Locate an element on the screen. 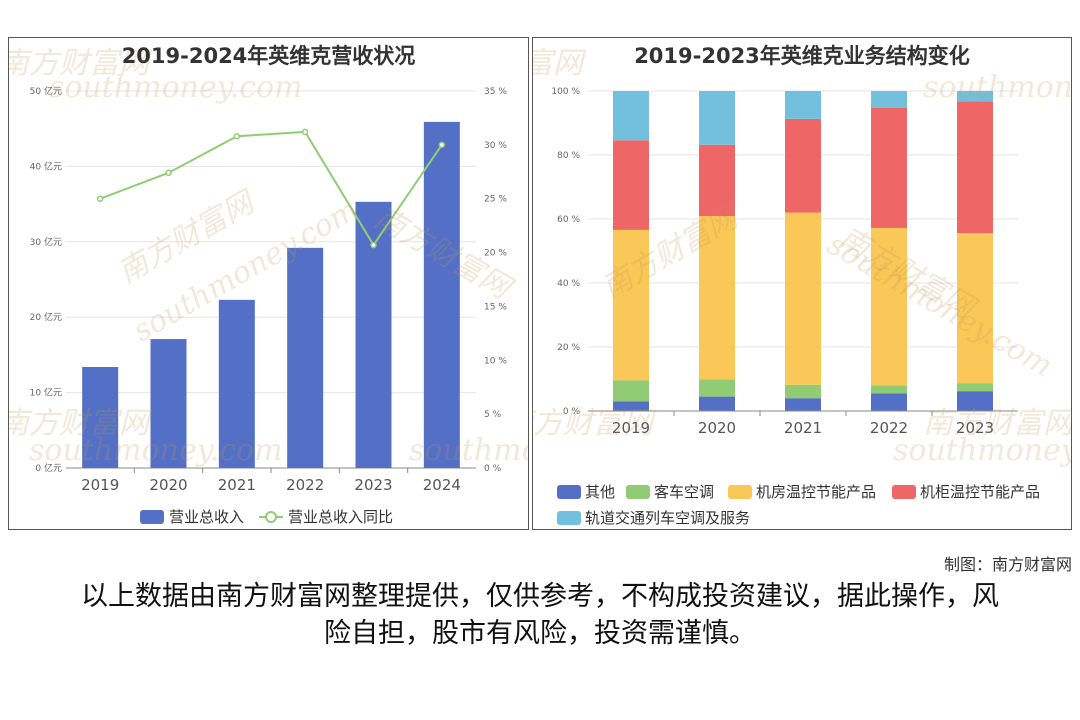  right-axis-tick-label: 5 % is located at coordinates (493, 415).